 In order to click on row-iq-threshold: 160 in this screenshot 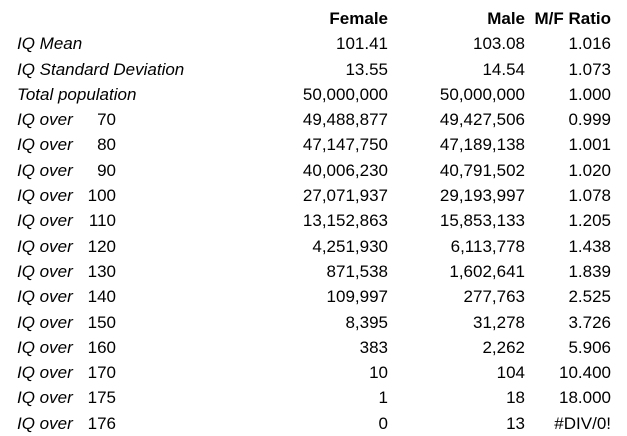, I will do `click(101, 347)`.